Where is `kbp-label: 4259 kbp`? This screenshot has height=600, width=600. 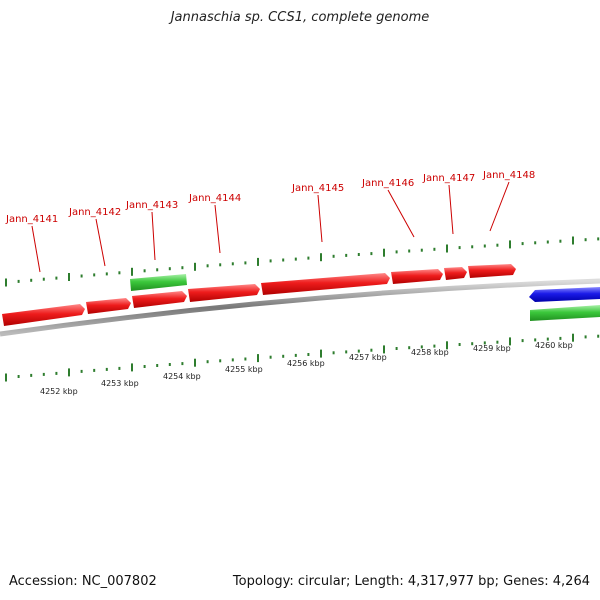
kbp-label: 4259 kbp is located at coordinates (492, 348).